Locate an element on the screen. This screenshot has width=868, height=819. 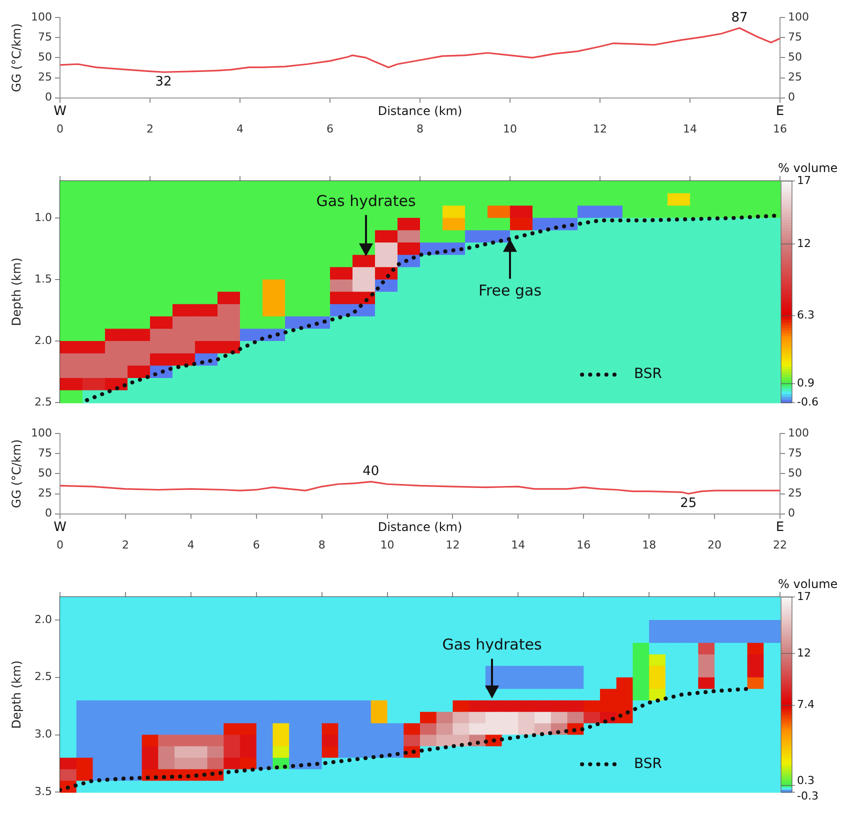
annotation: 40 is located at coordinates (371, 472).